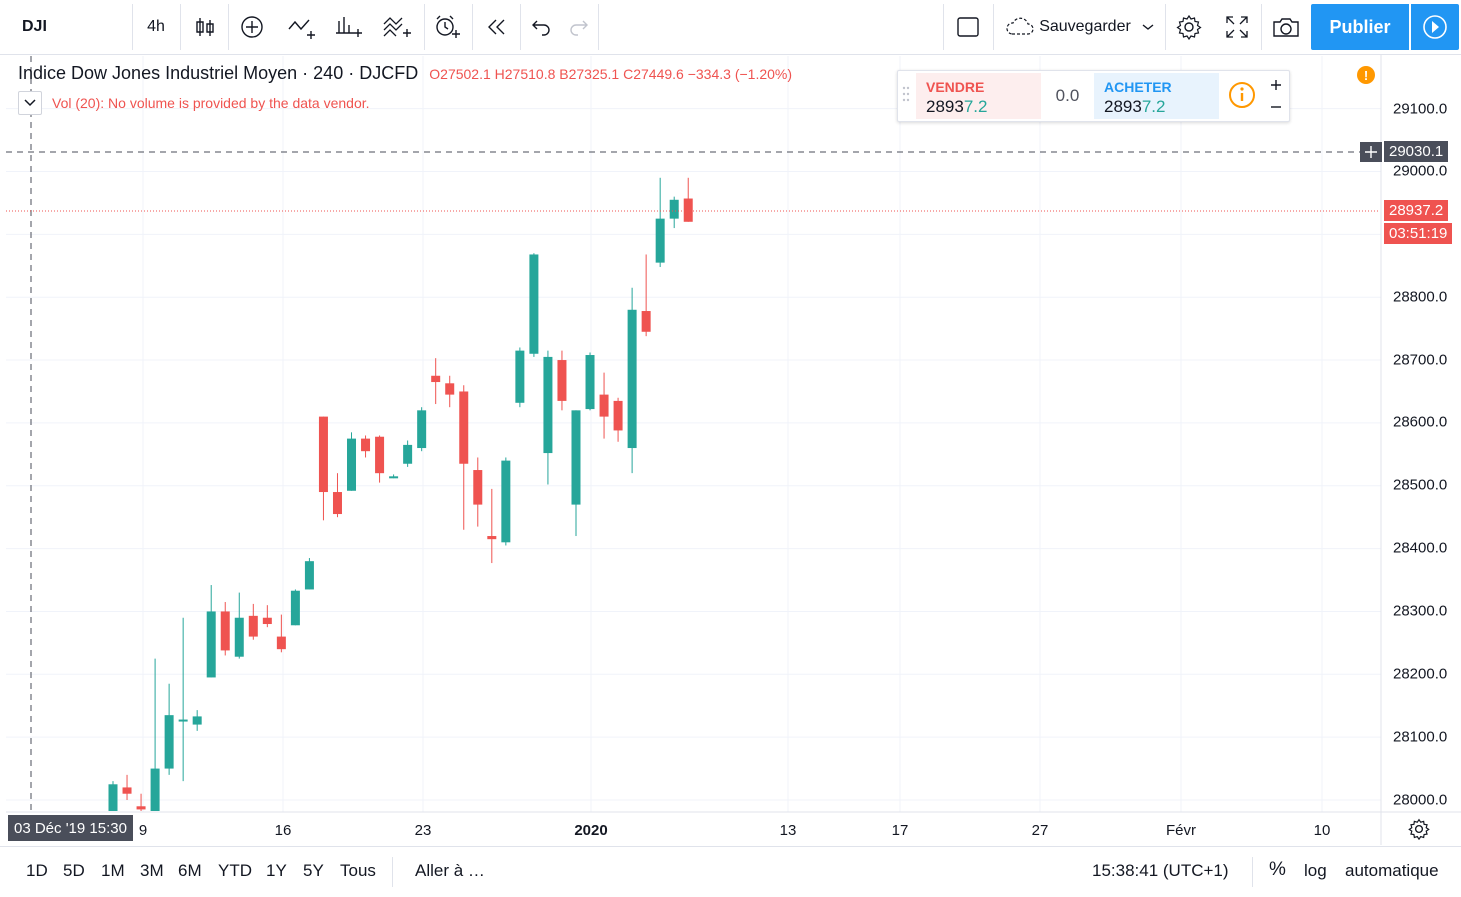 The height and width of the screenshot is (897, 1461). I want to click on alert-icon, so click(448, 27).